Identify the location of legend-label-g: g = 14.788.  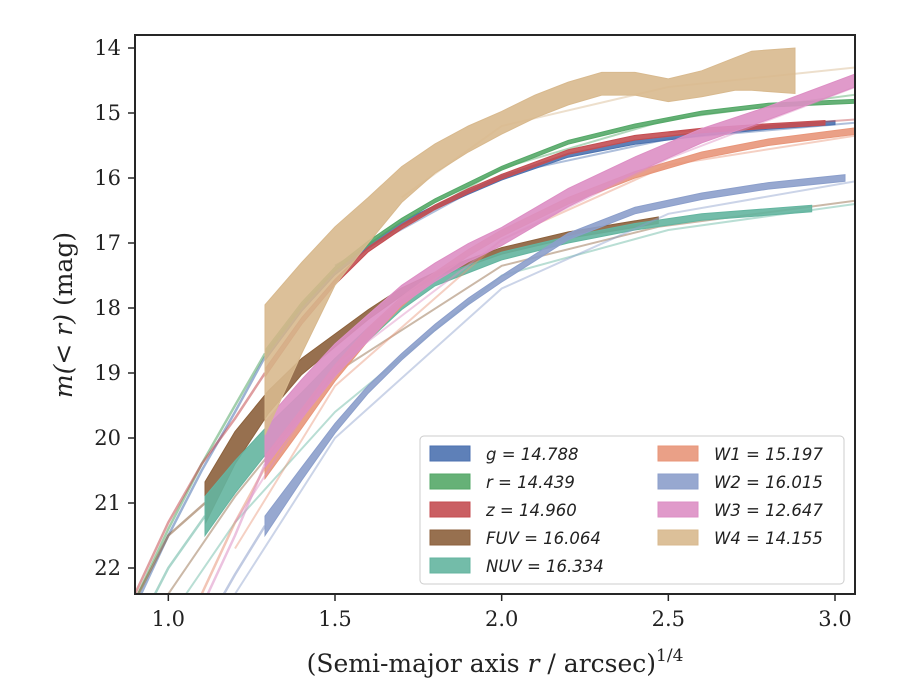
(532, 454).